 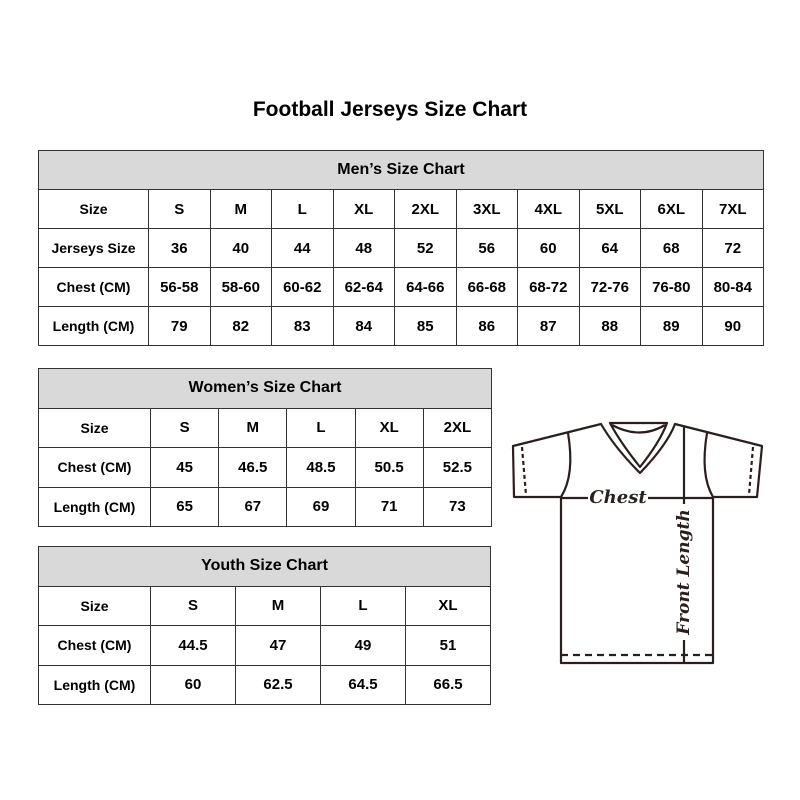 What do you see at coordinates (425, 326) in the screenshot?
I see `table-cell: 85` at bounding box center [425, 326].